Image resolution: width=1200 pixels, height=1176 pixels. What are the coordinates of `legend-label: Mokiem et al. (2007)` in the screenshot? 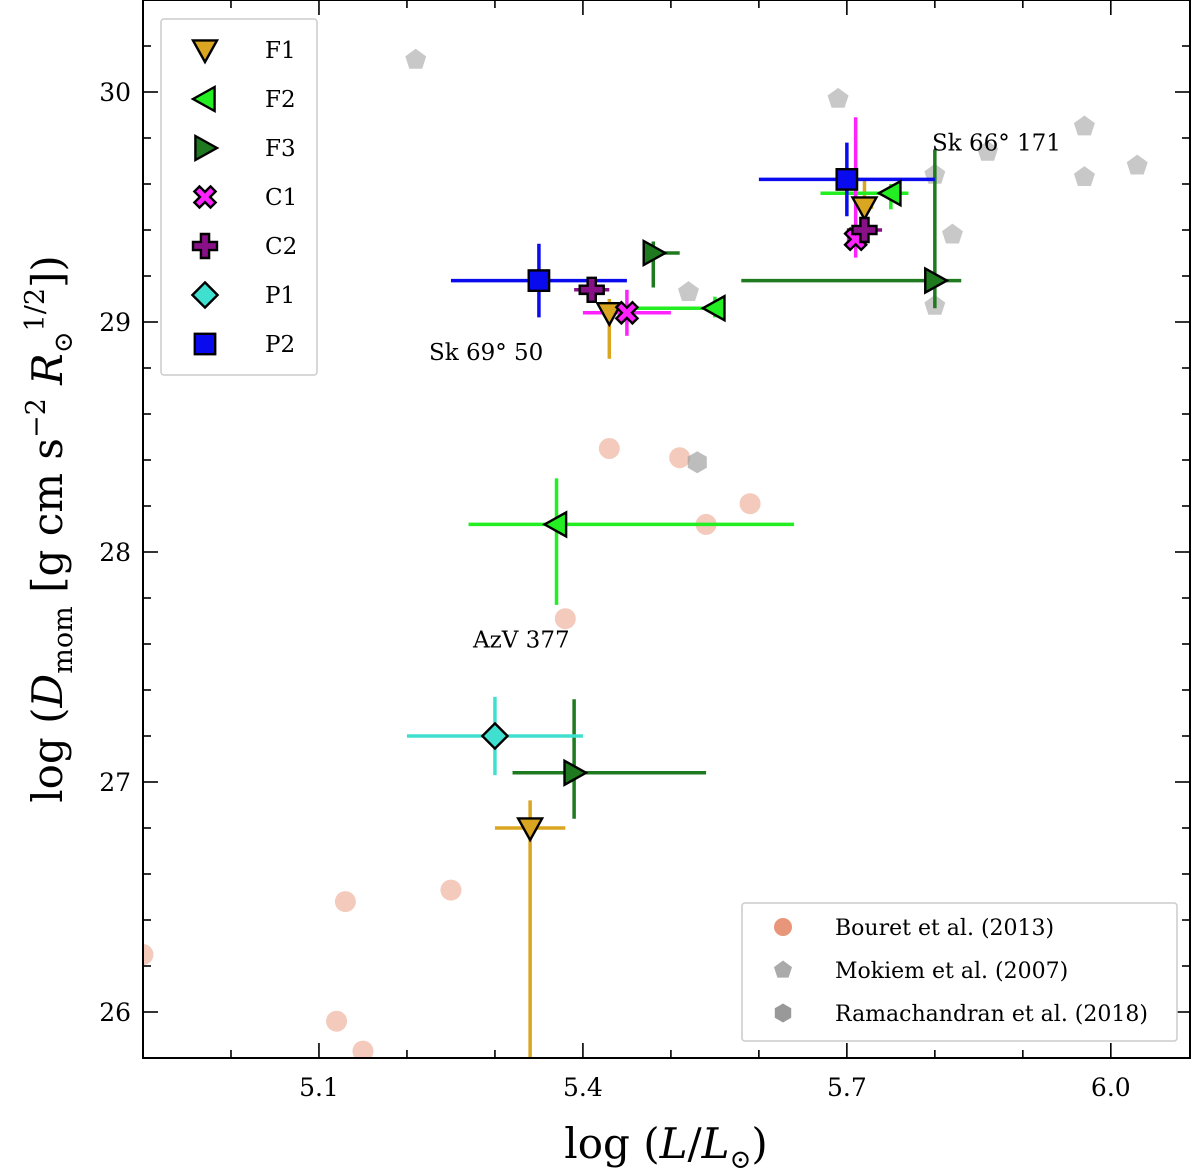 It's located at (951, 971).